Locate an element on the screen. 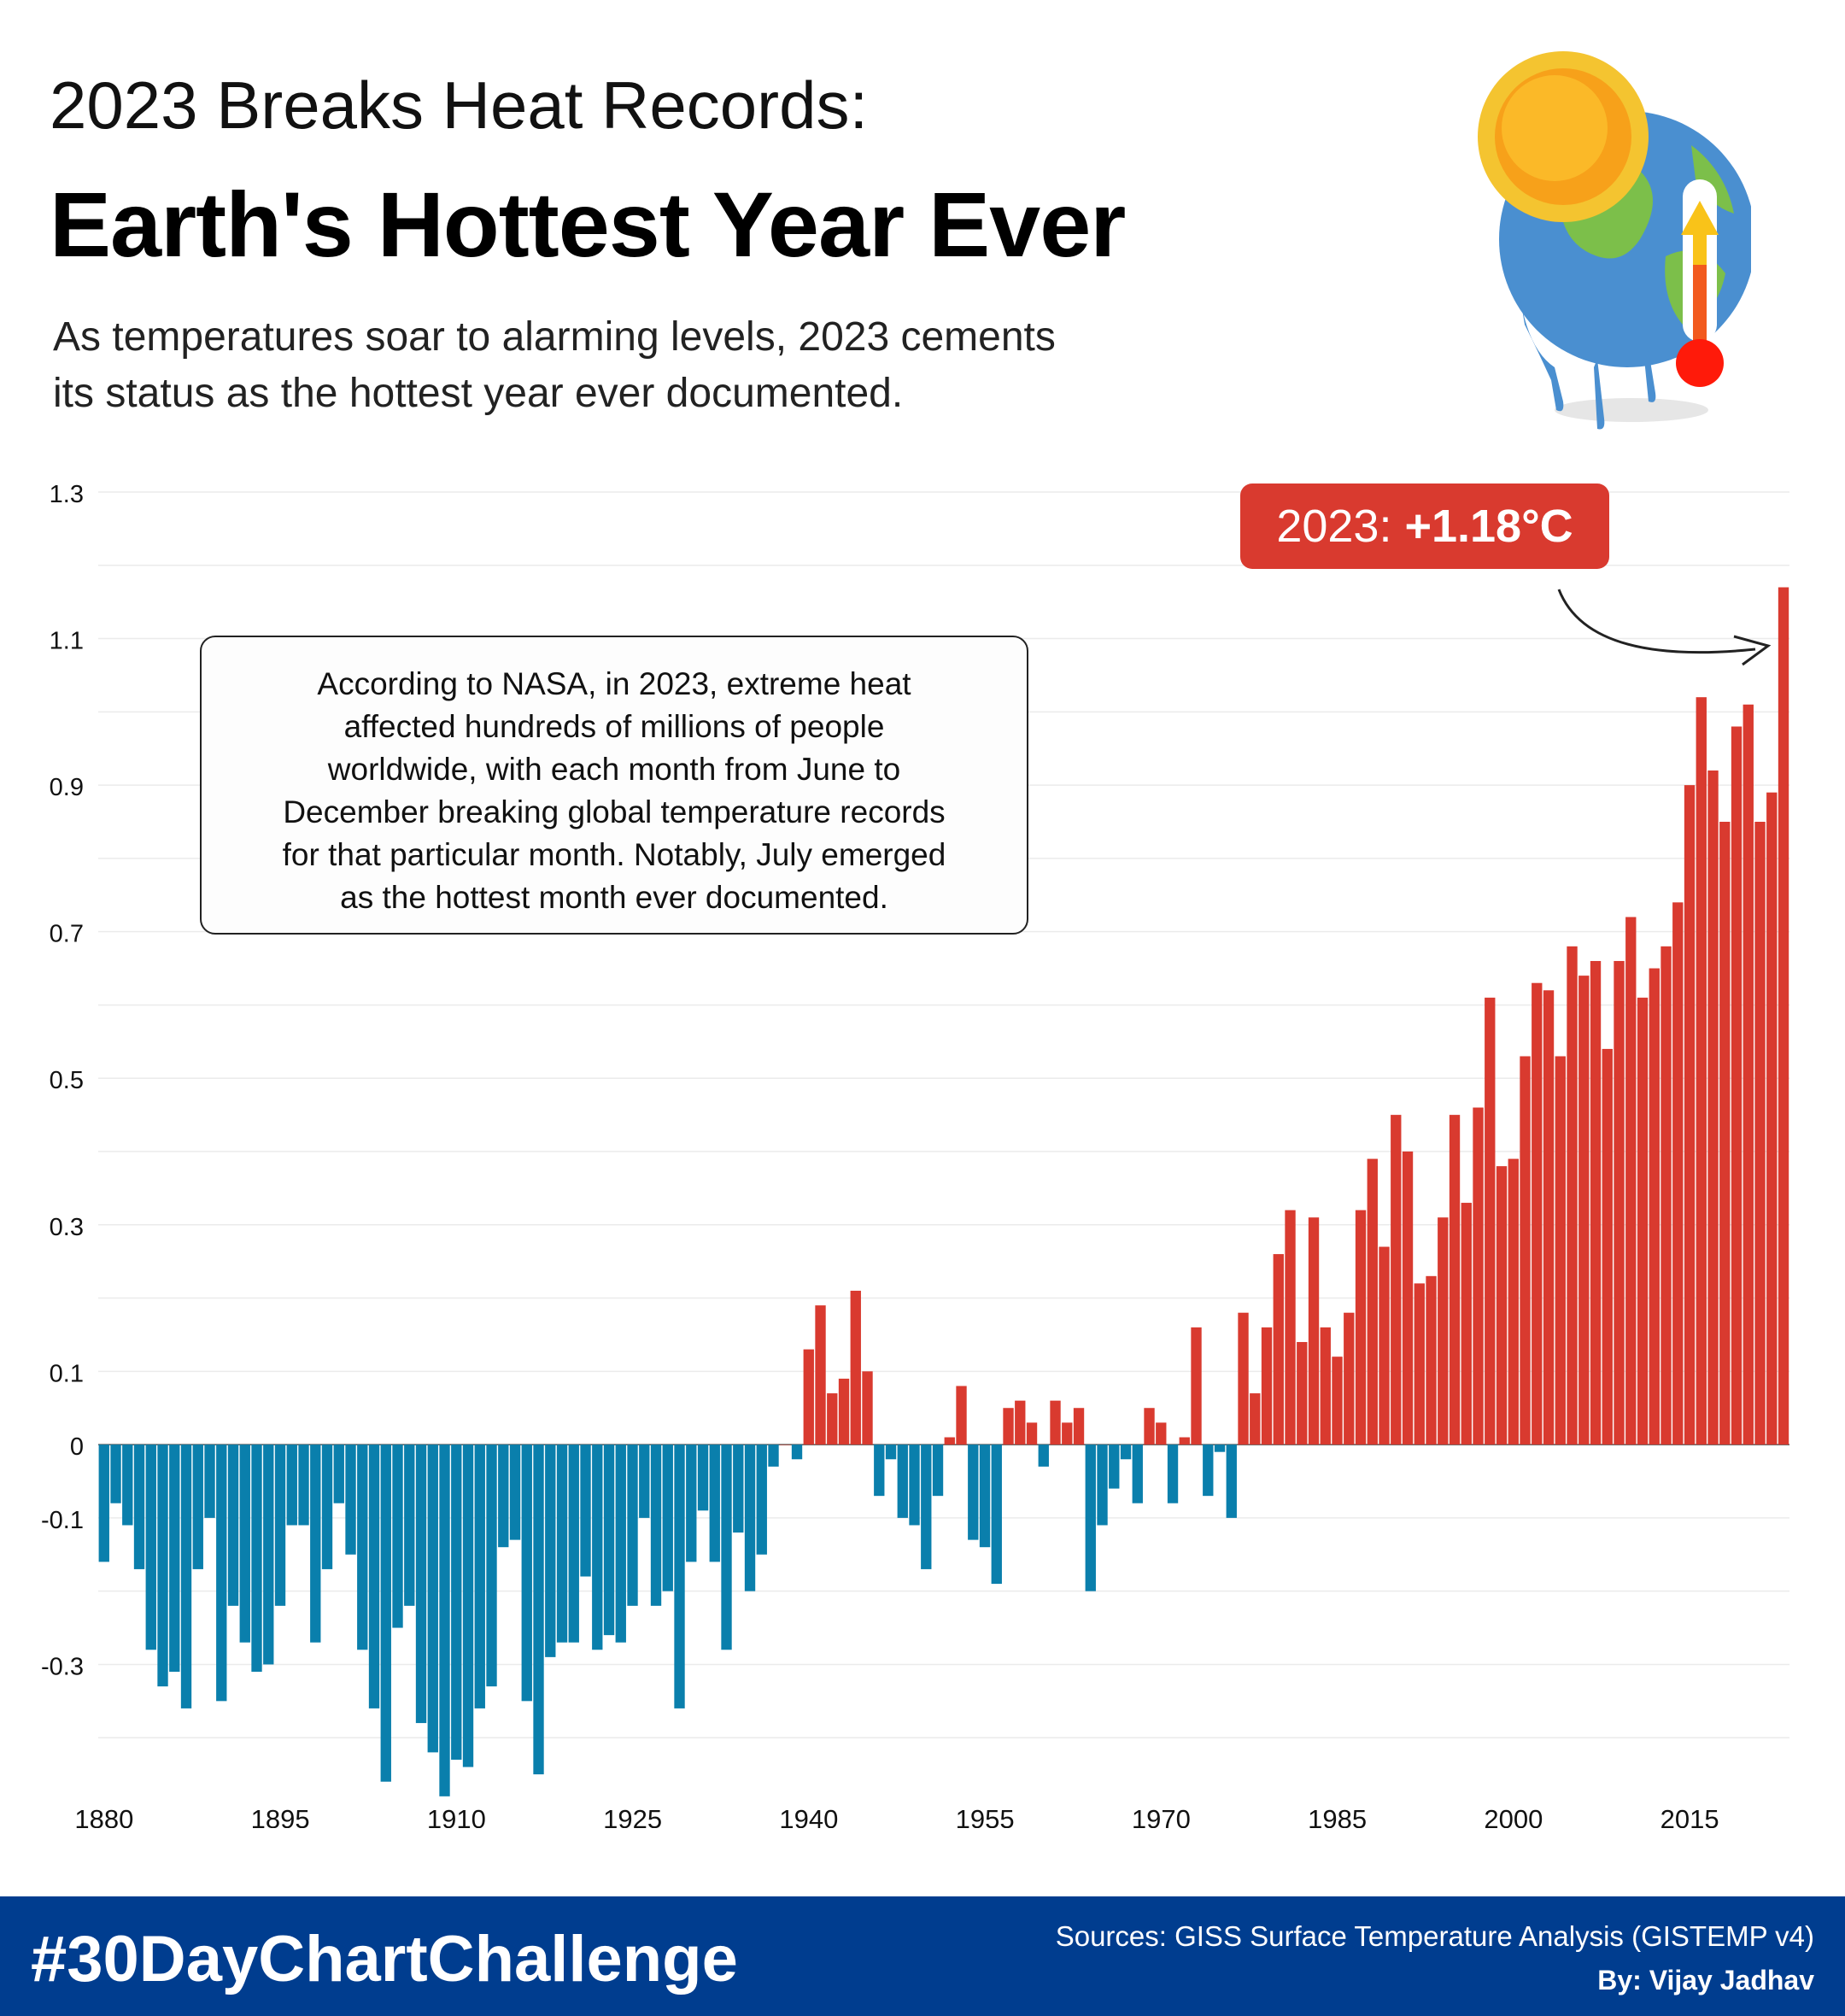 This screenshot has height=2016, width=1845. bar-1988 is located at coordinates (1372, 1301).